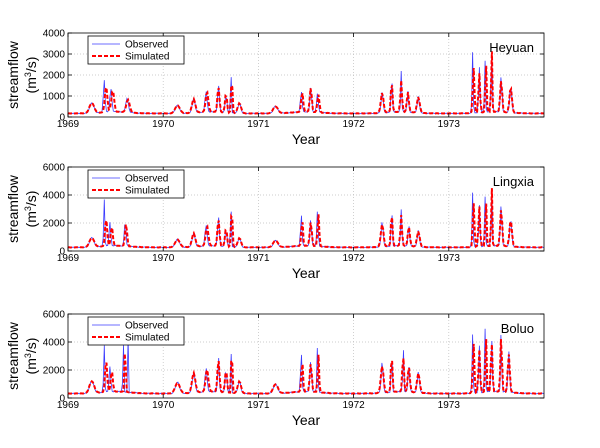  What do you see at coordinates (517, 328) in the screenshot?
I see `station-label: Boluo` at bounding box center [517, 328].